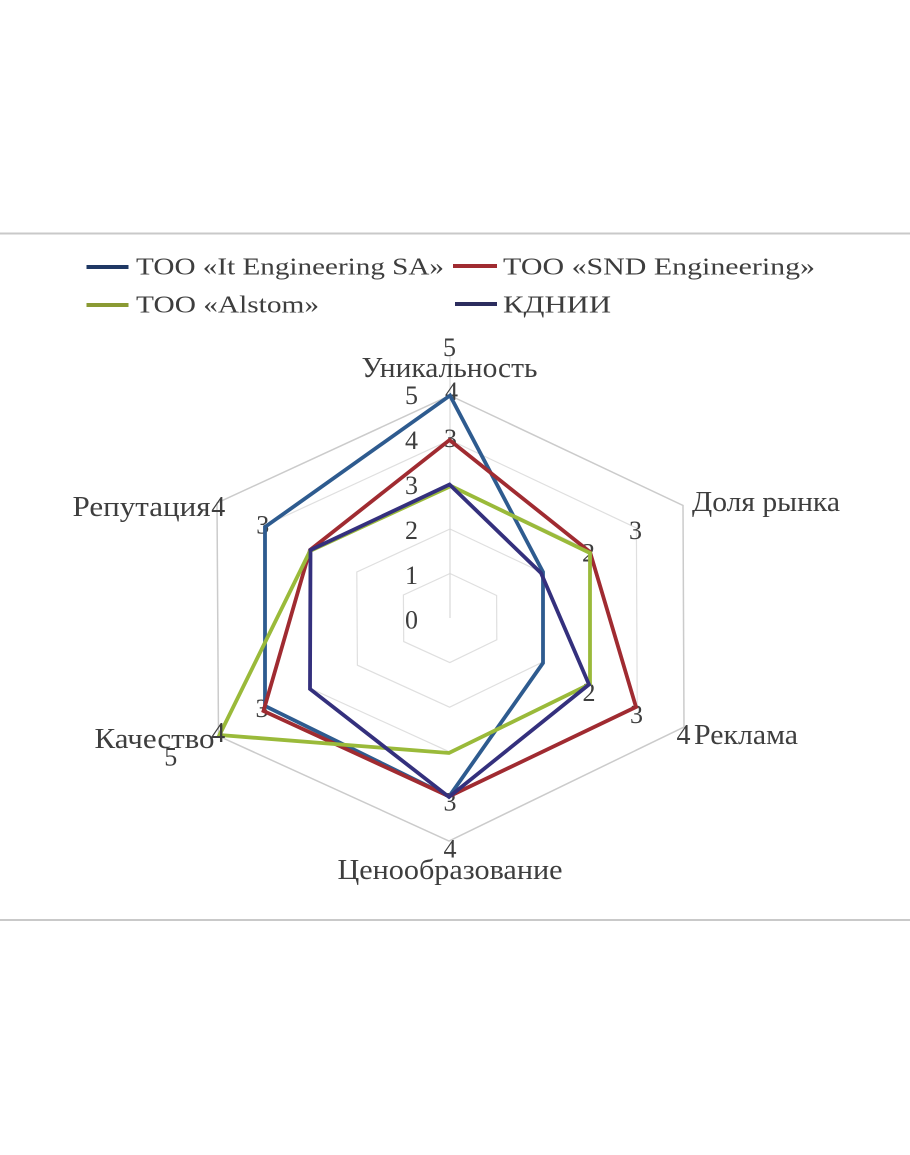  I want to click on svg-text: Репутация, so click(142, 507).